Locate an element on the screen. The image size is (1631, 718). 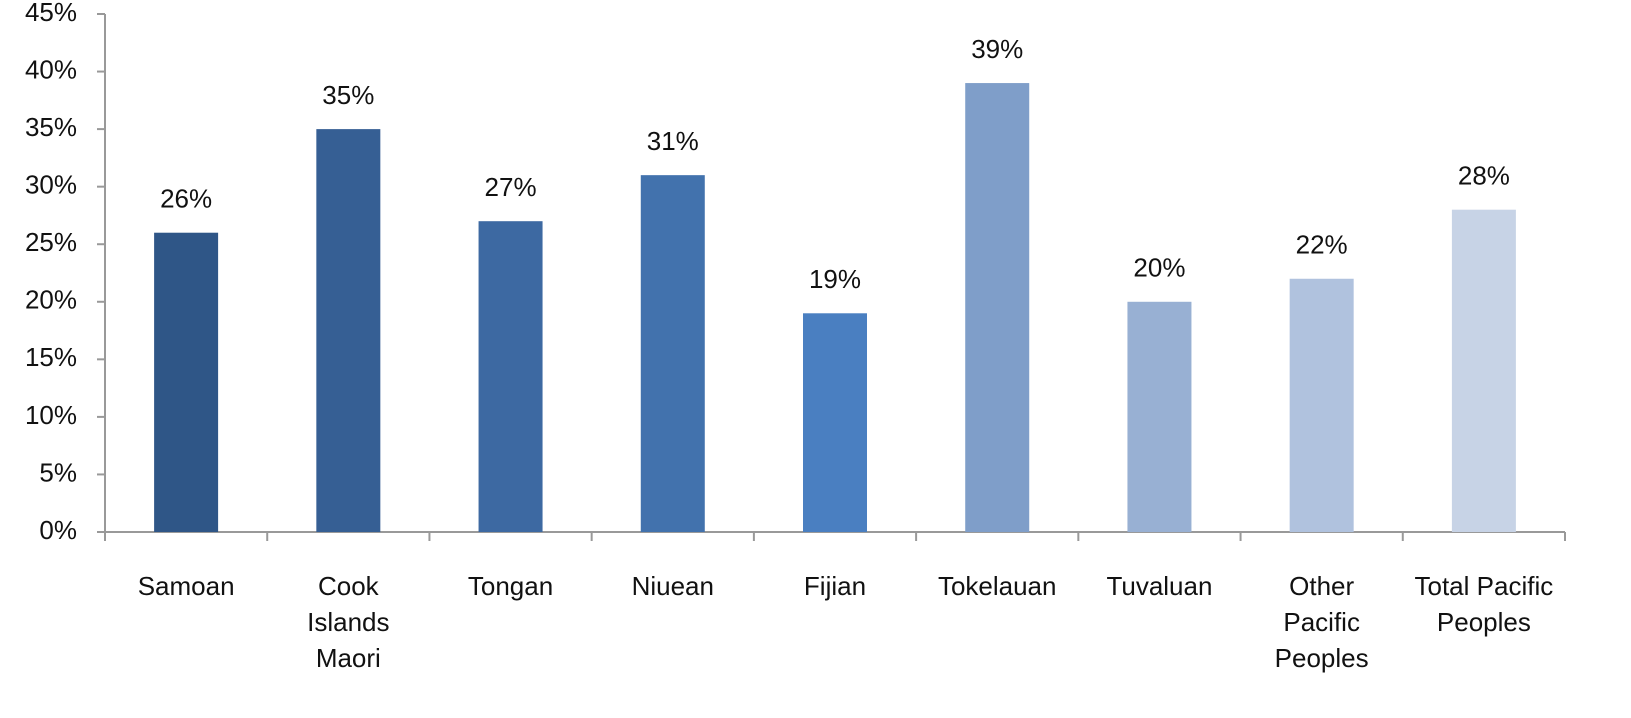
data-label: 35% is located at coordinates (348, 95).